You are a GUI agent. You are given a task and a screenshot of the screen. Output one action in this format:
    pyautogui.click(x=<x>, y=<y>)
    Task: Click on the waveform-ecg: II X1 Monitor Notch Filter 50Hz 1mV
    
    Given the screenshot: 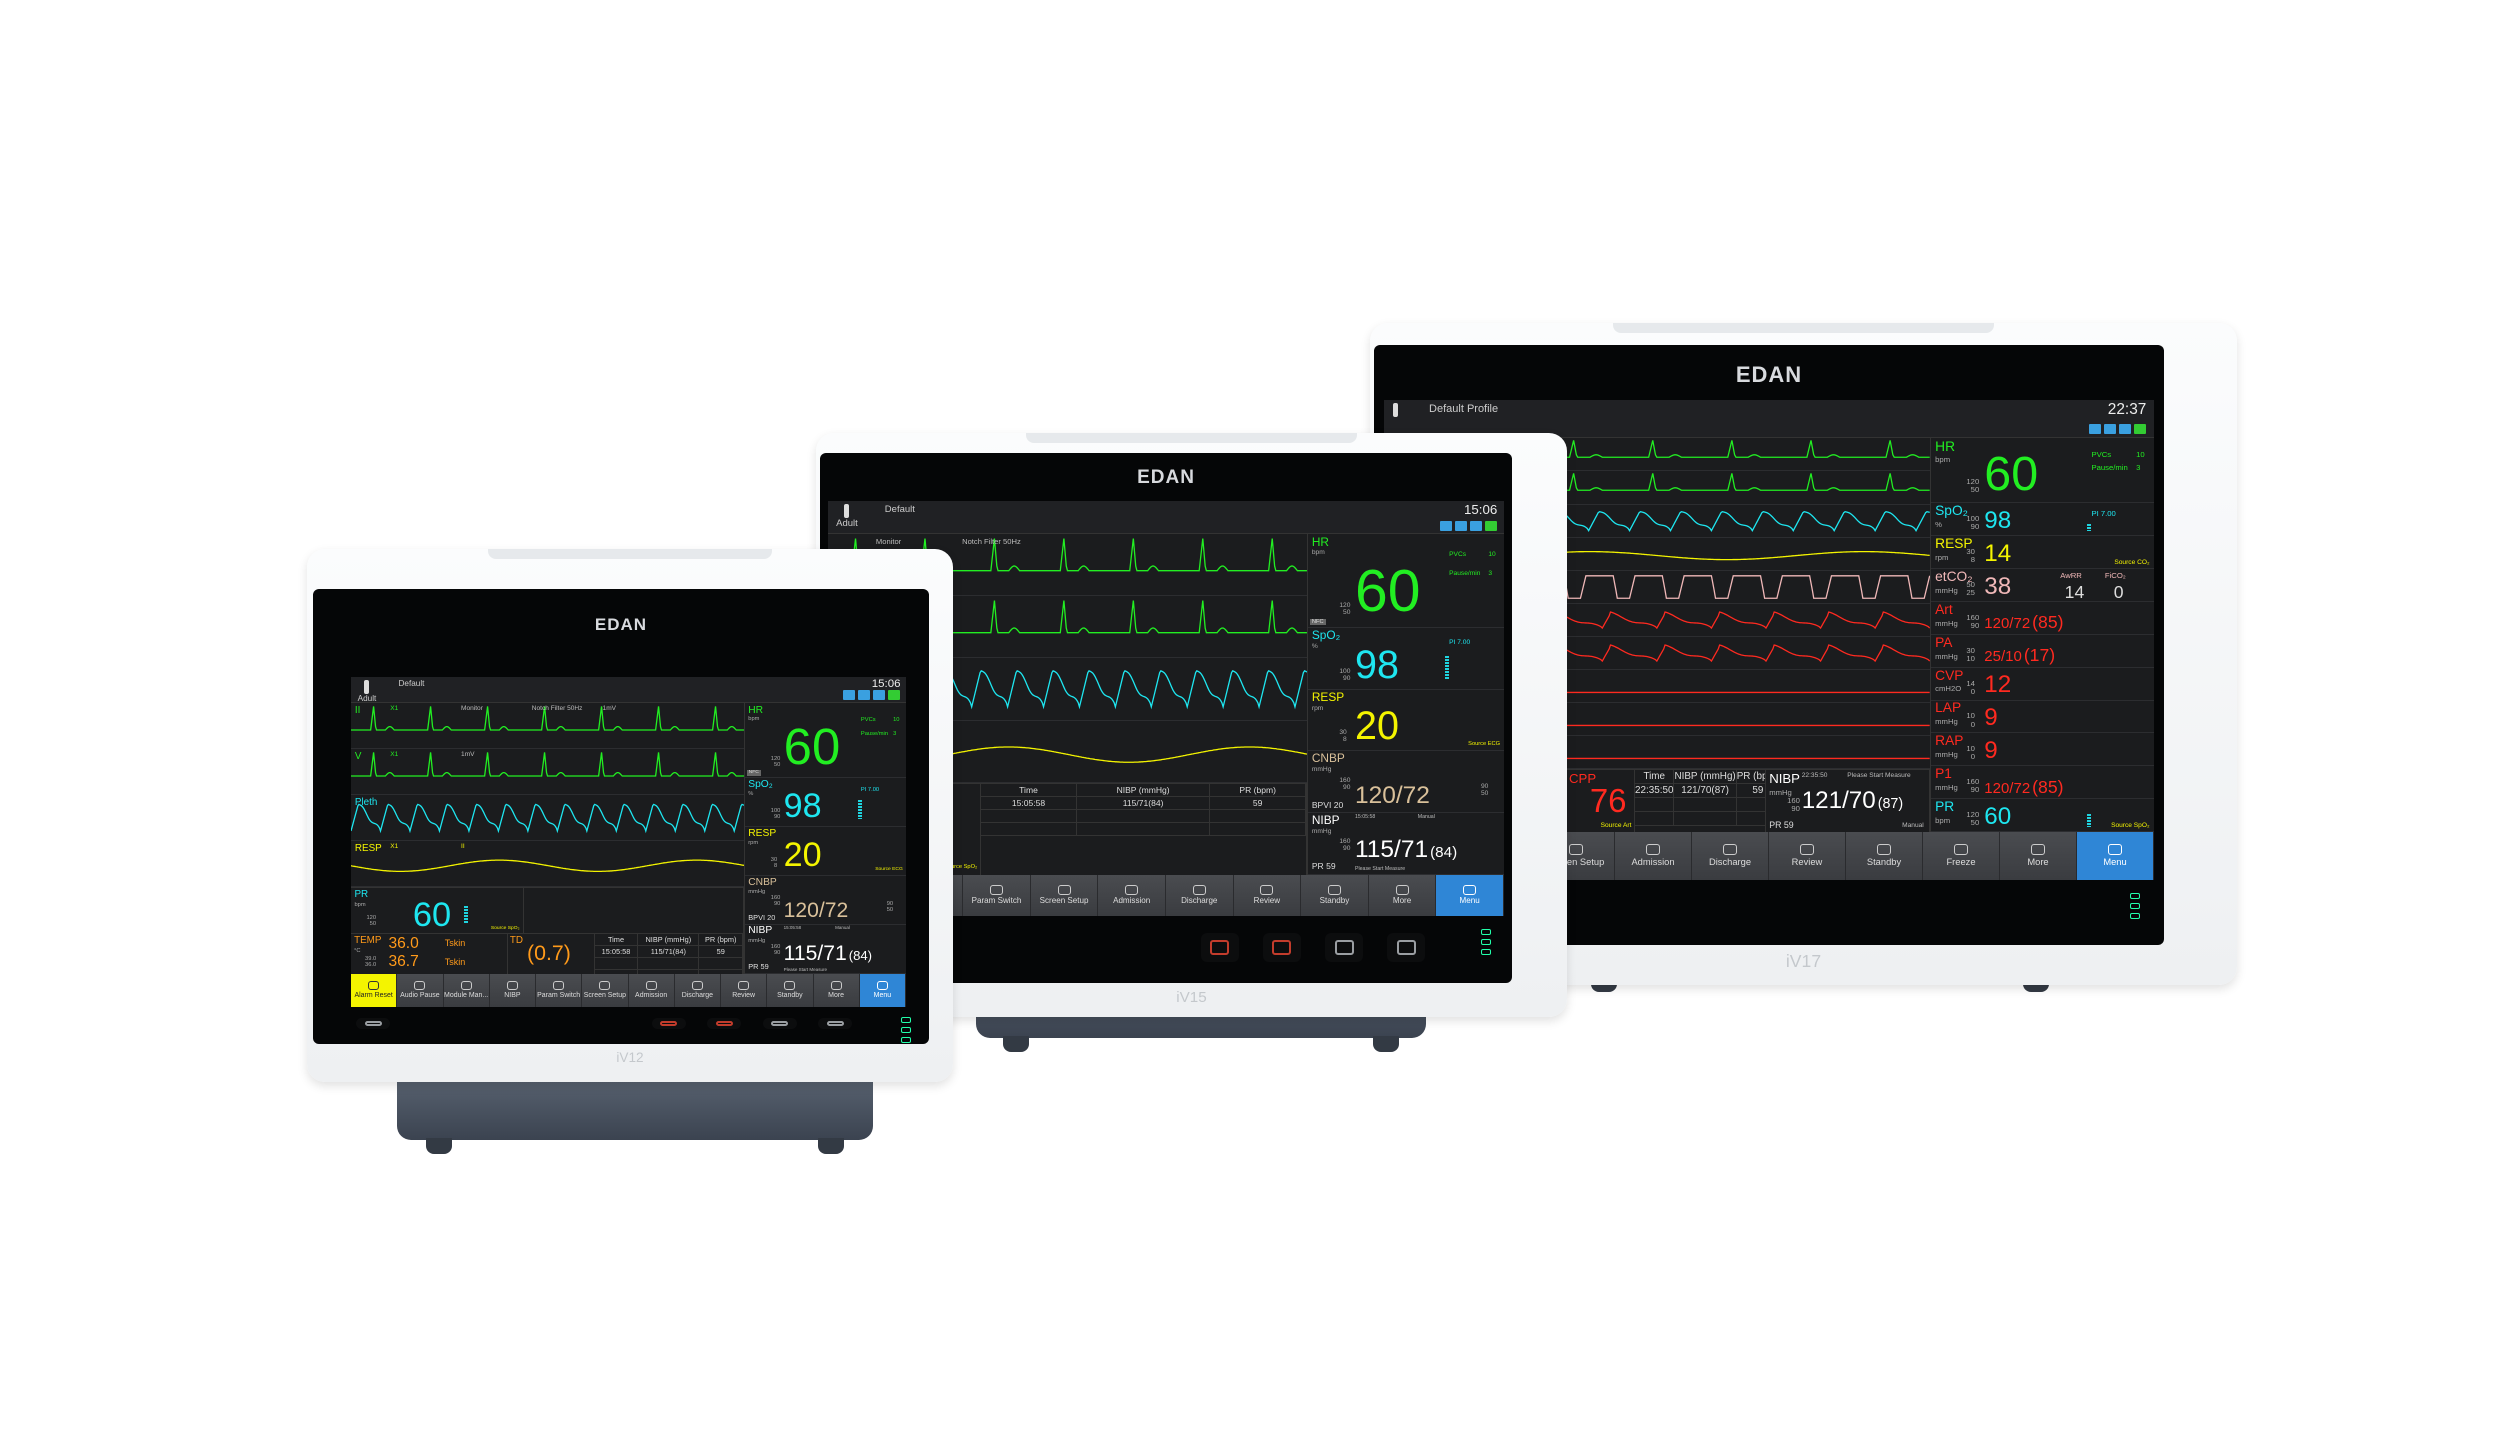 What is the action you would take?
    pyautogui.click(x=548, y=726)
    